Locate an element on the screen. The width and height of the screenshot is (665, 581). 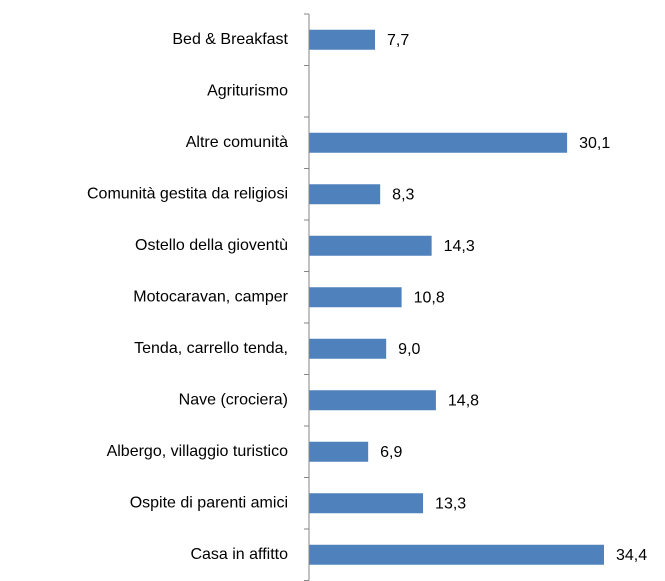
y-tick-label: Ospite di parenti amici is located at coordinates (209, 502).